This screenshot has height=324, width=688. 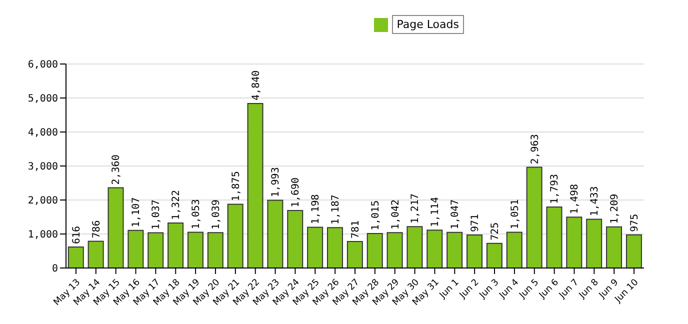 What do you see at coordinates (456, 214) in the screenshot?
I see `data-label: 1,047` at bounding box center [456, 214].